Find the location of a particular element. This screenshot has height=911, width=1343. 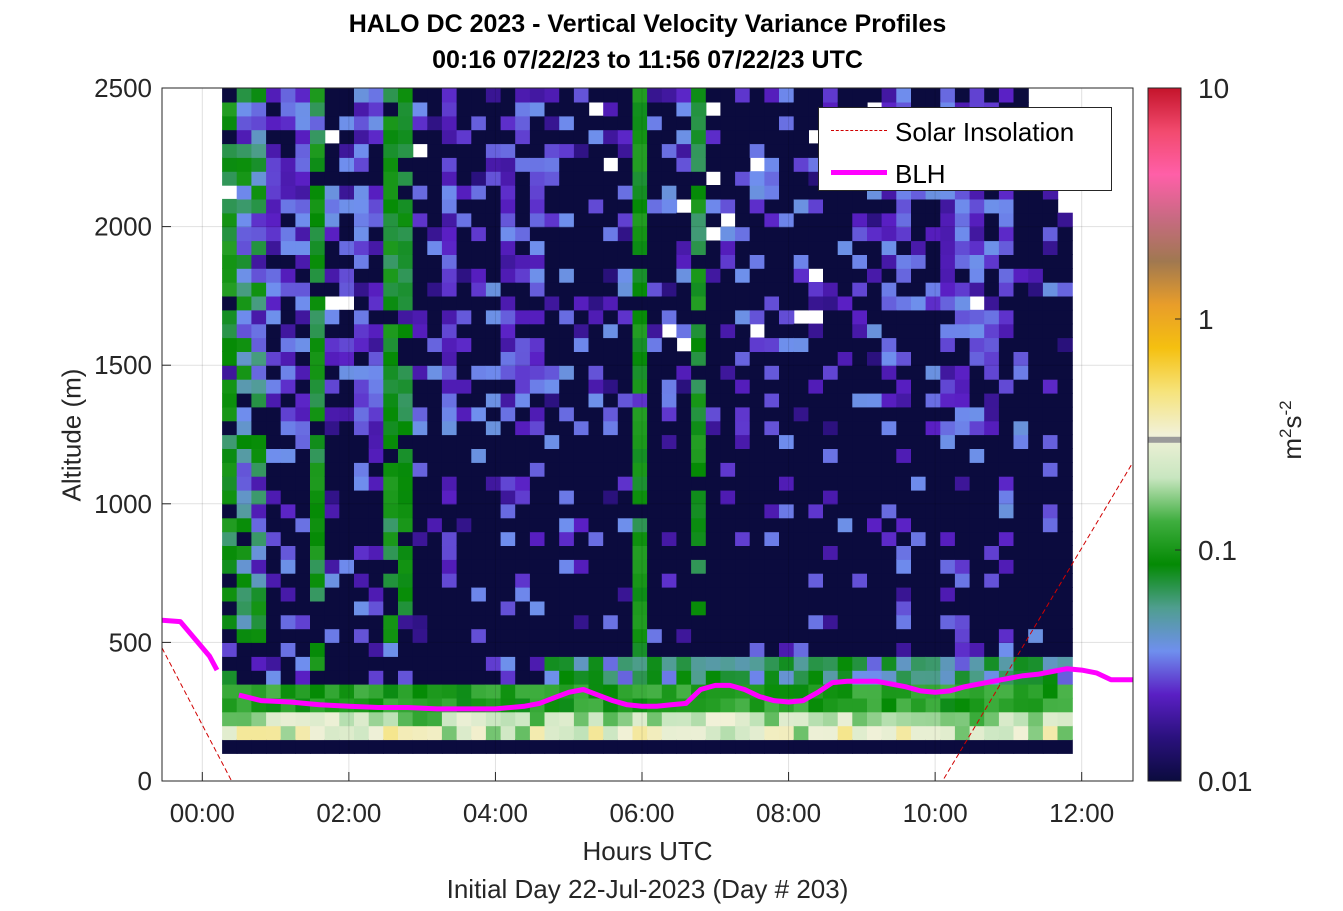

colorbar-frame is located at coordinates (1164, 434).